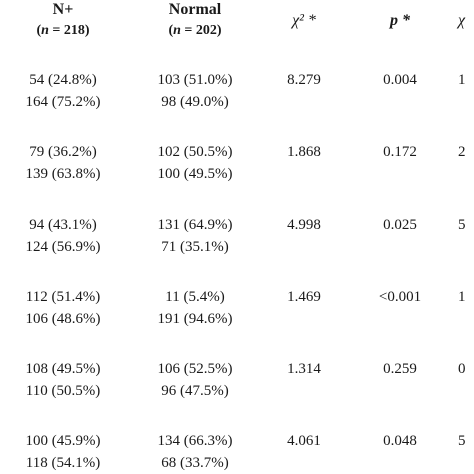 This screenshot has height=474, width=474. I want to click on row-4-cut-value: 0, so click(462, 369).